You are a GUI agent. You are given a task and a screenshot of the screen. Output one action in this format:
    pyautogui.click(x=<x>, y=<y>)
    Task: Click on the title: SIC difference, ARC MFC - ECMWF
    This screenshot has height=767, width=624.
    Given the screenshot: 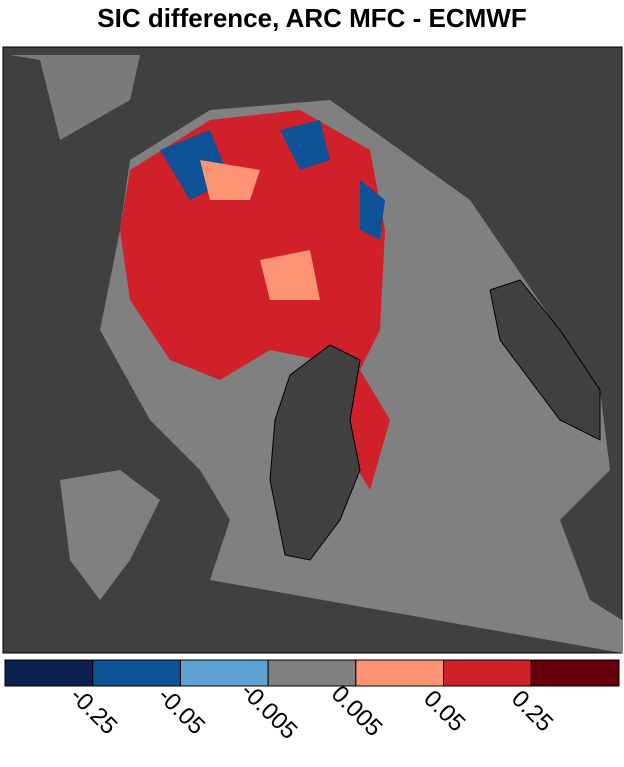 What is the action you would take?
    pyautogui.click(x=311, y=18)
    